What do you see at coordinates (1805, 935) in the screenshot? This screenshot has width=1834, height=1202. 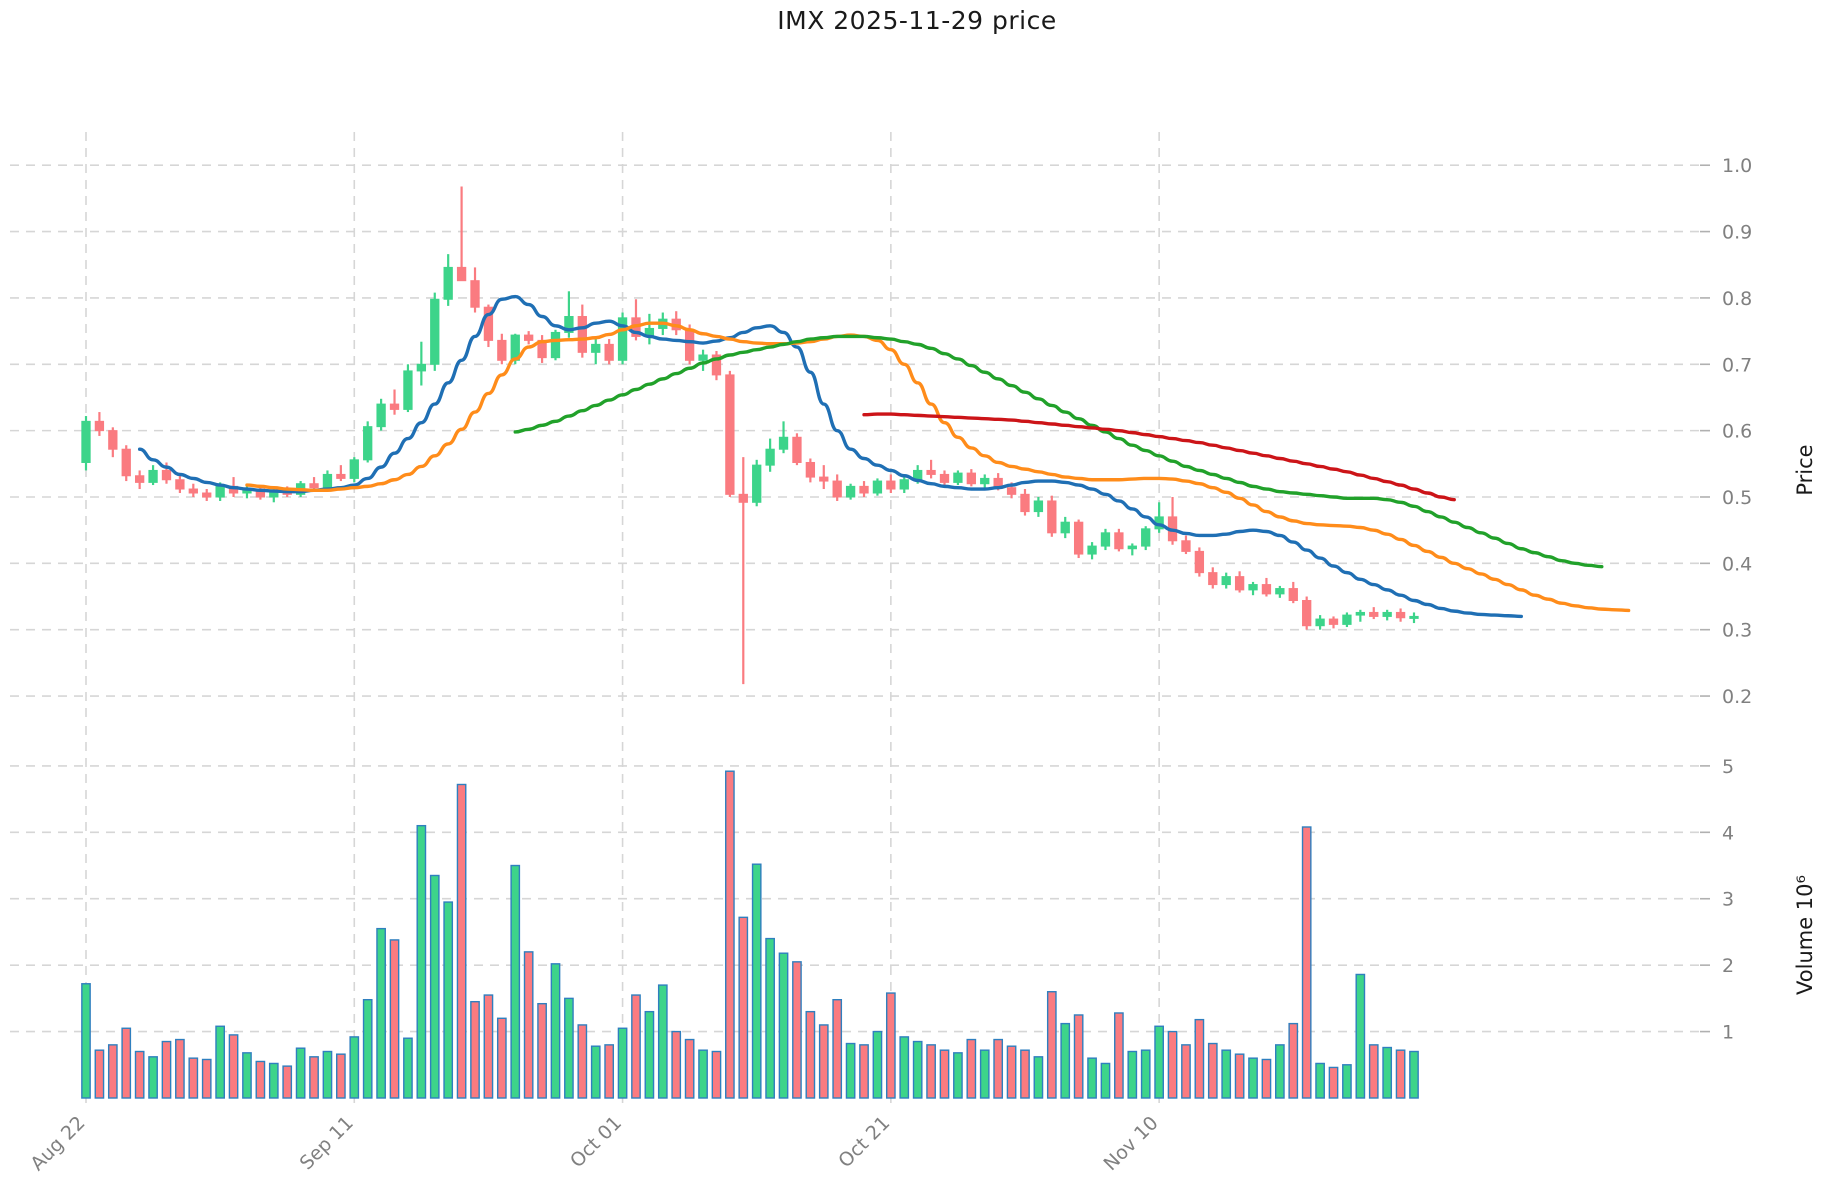 I see `volume-axis-title: Volume 10⁶` at bounding box center [1805, 935].